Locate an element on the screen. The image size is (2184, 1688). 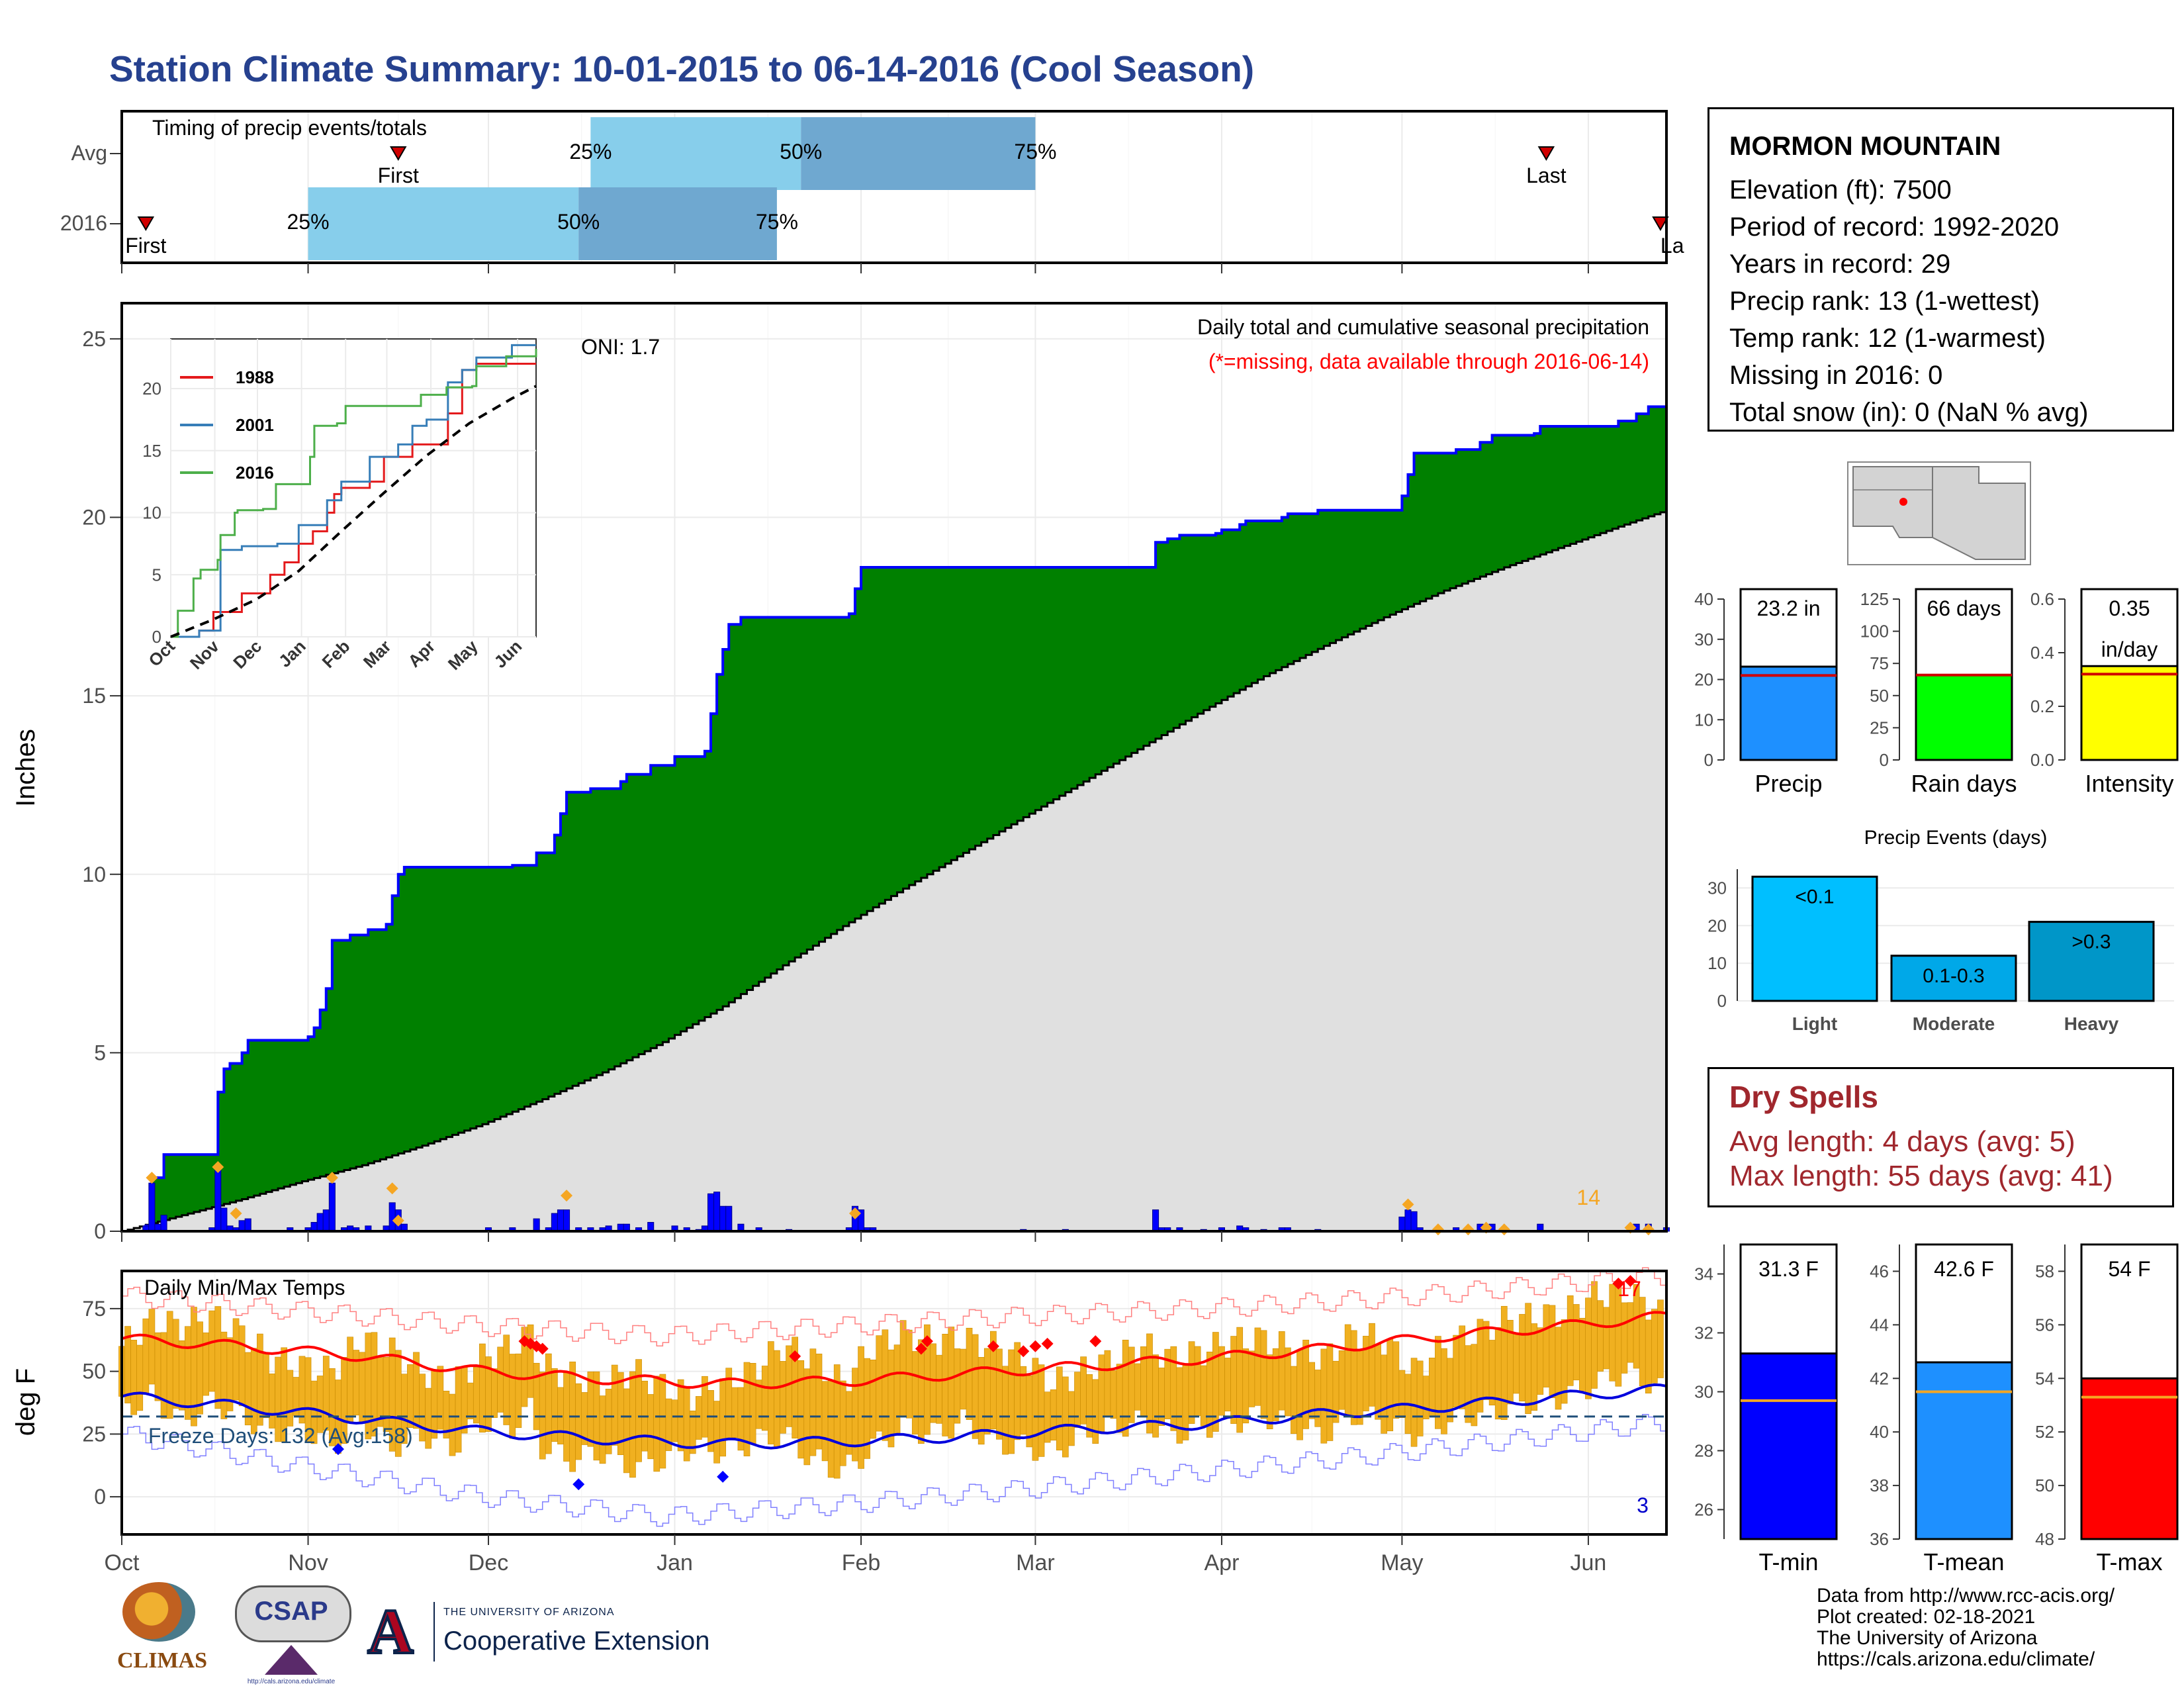
summary-category-label: Intensity is located at coordinates (2129, 783).